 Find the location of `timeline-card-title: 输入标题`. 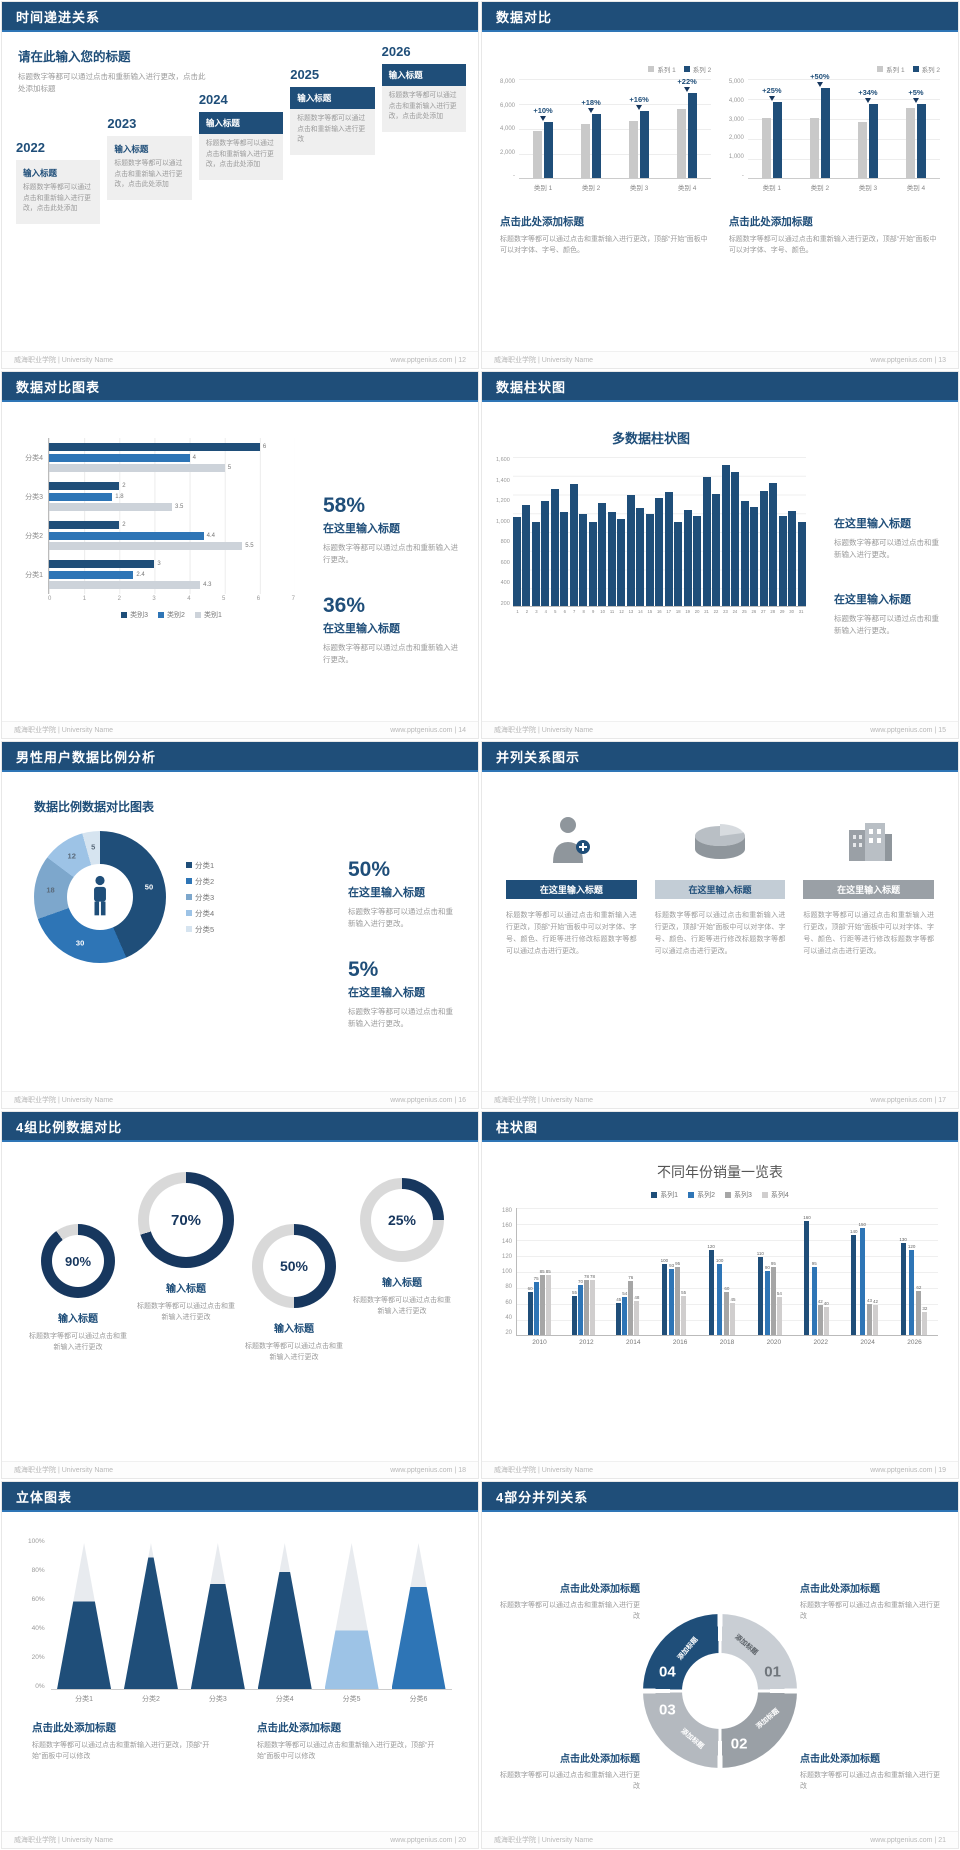

timeline-card-title: 输入标题 is located at coordinates (424, 75).